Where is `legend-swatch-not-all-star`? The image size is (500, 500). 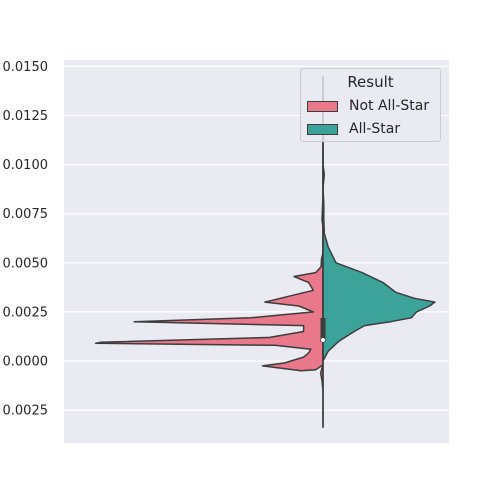 legend-swatch-not-all-star is located at coordinates (322, 106).